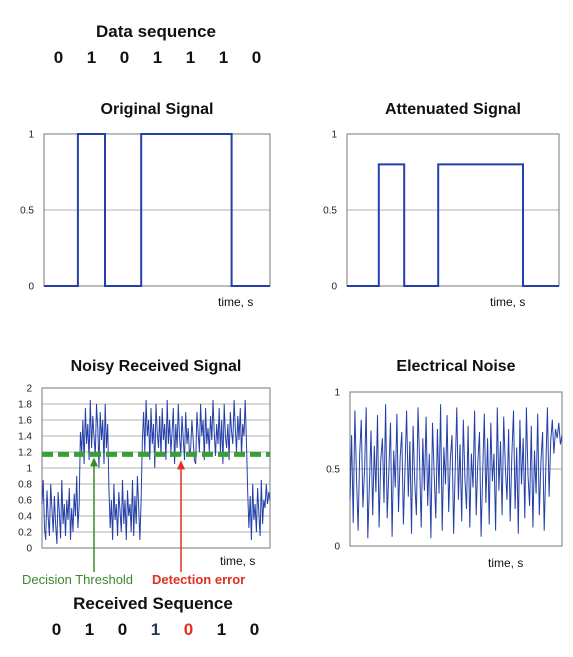  Describe the element at coordinates (25, 485) in the screenshot. I see `y-tick-label: 0.8` at that location.